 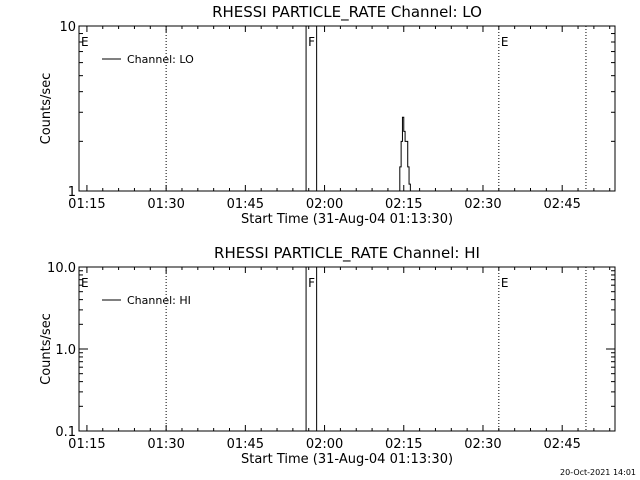 I want to click on panel-1-x-tick-label: 02:00, so click(x=324, y=204).